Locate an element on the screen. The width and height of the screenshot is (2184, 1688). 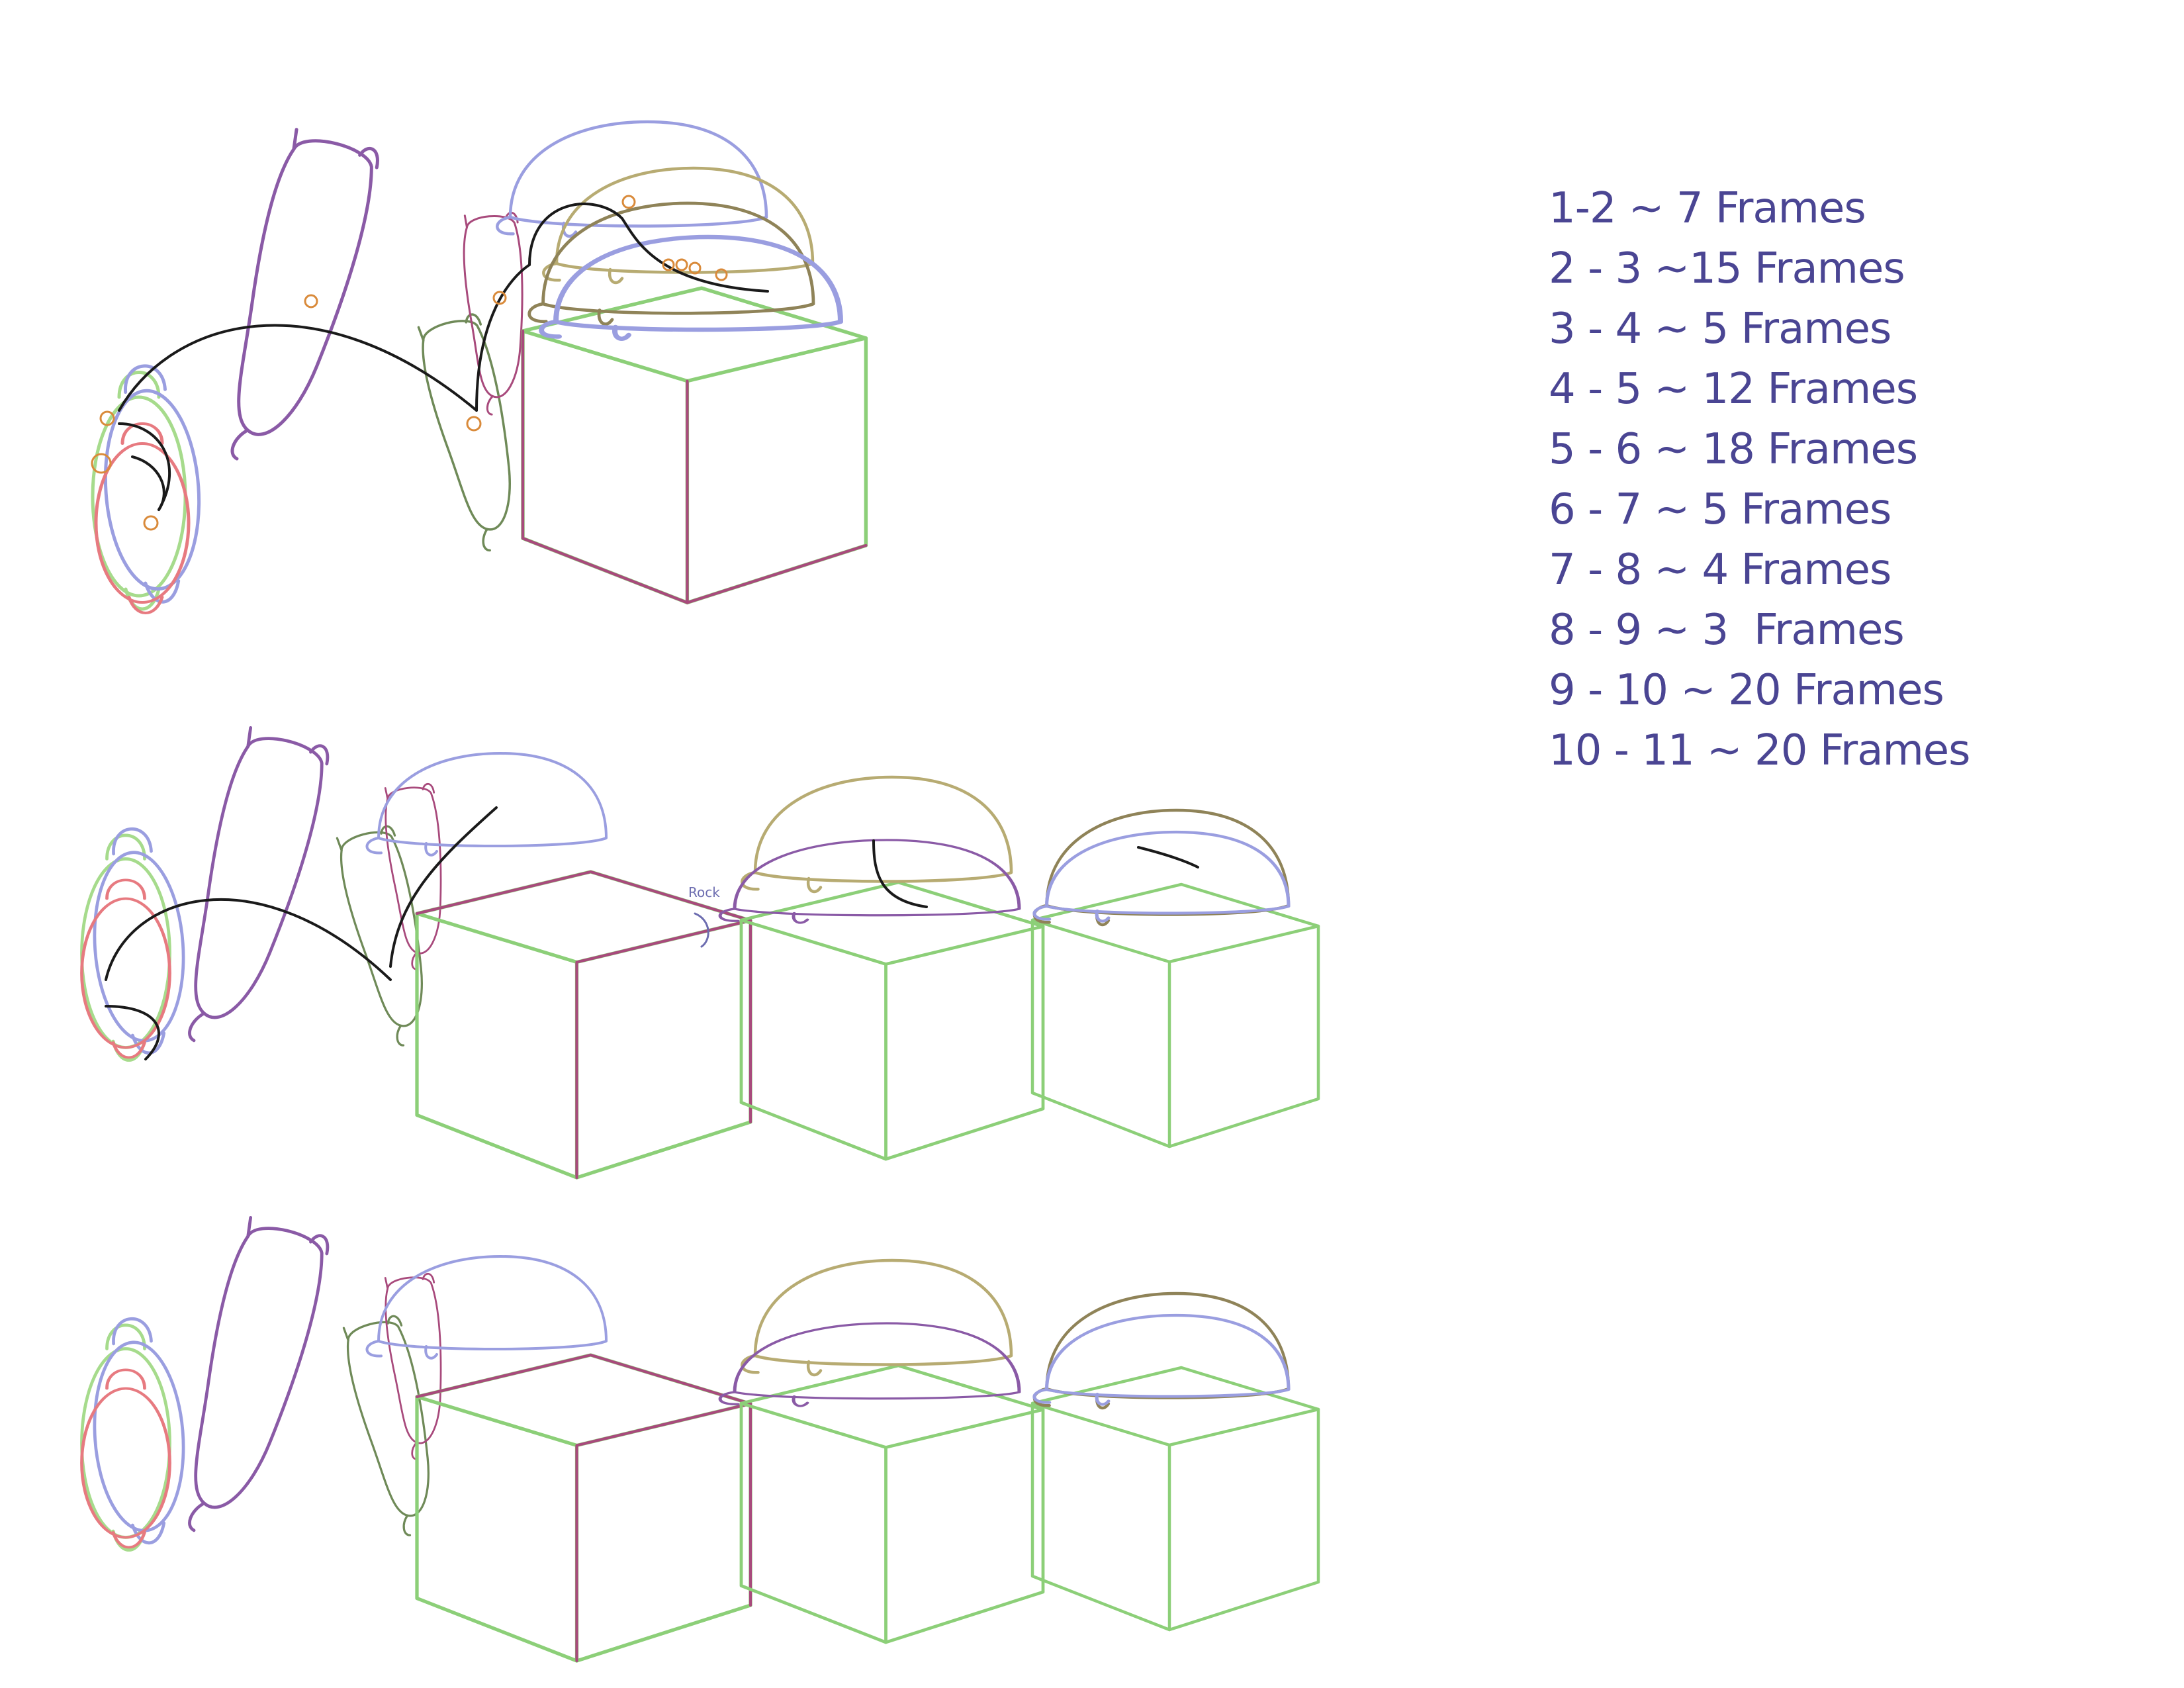
pose-8-top is located at coordinates (671, 263).